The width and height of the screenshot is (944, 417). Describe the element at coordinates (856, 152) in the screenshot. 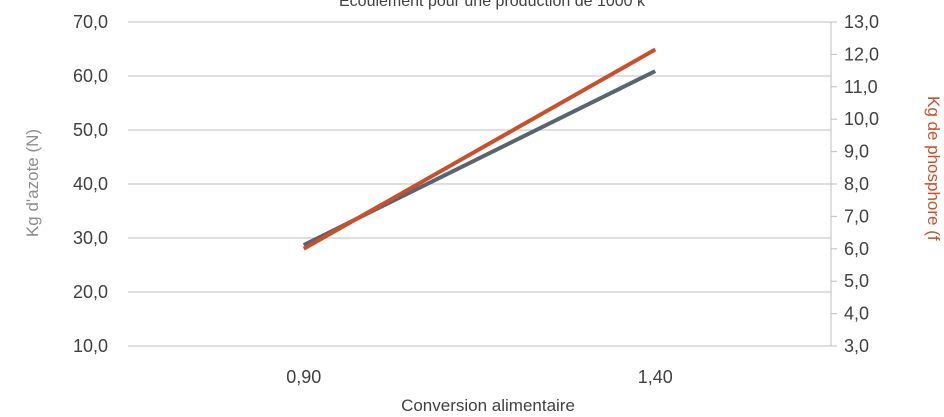

I see `right-y-tick-label: 9,0` at that location.